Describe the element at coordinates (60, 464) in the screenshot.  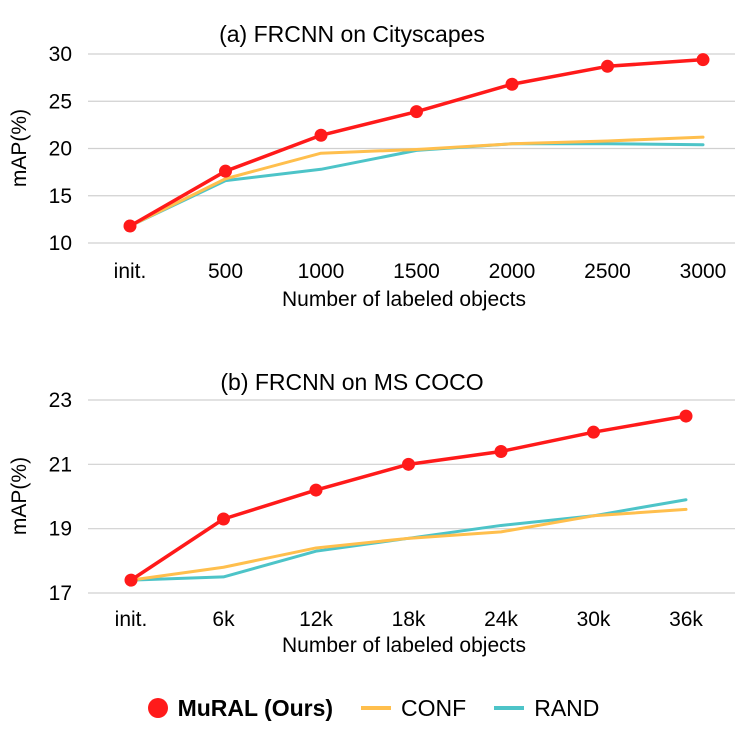
I see `y-tick-label-b: 21` at that location.